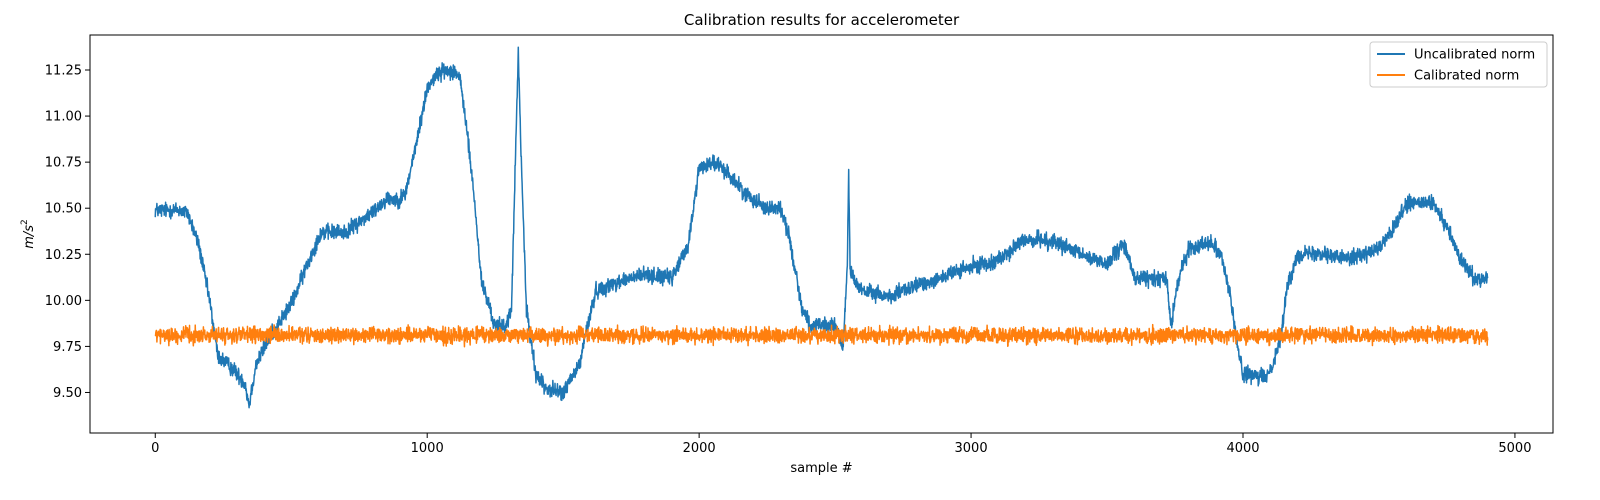 The width and height of the screenshot is (1600, 500). I want to click on y-tick-label: 9.75, so click(67, 347).